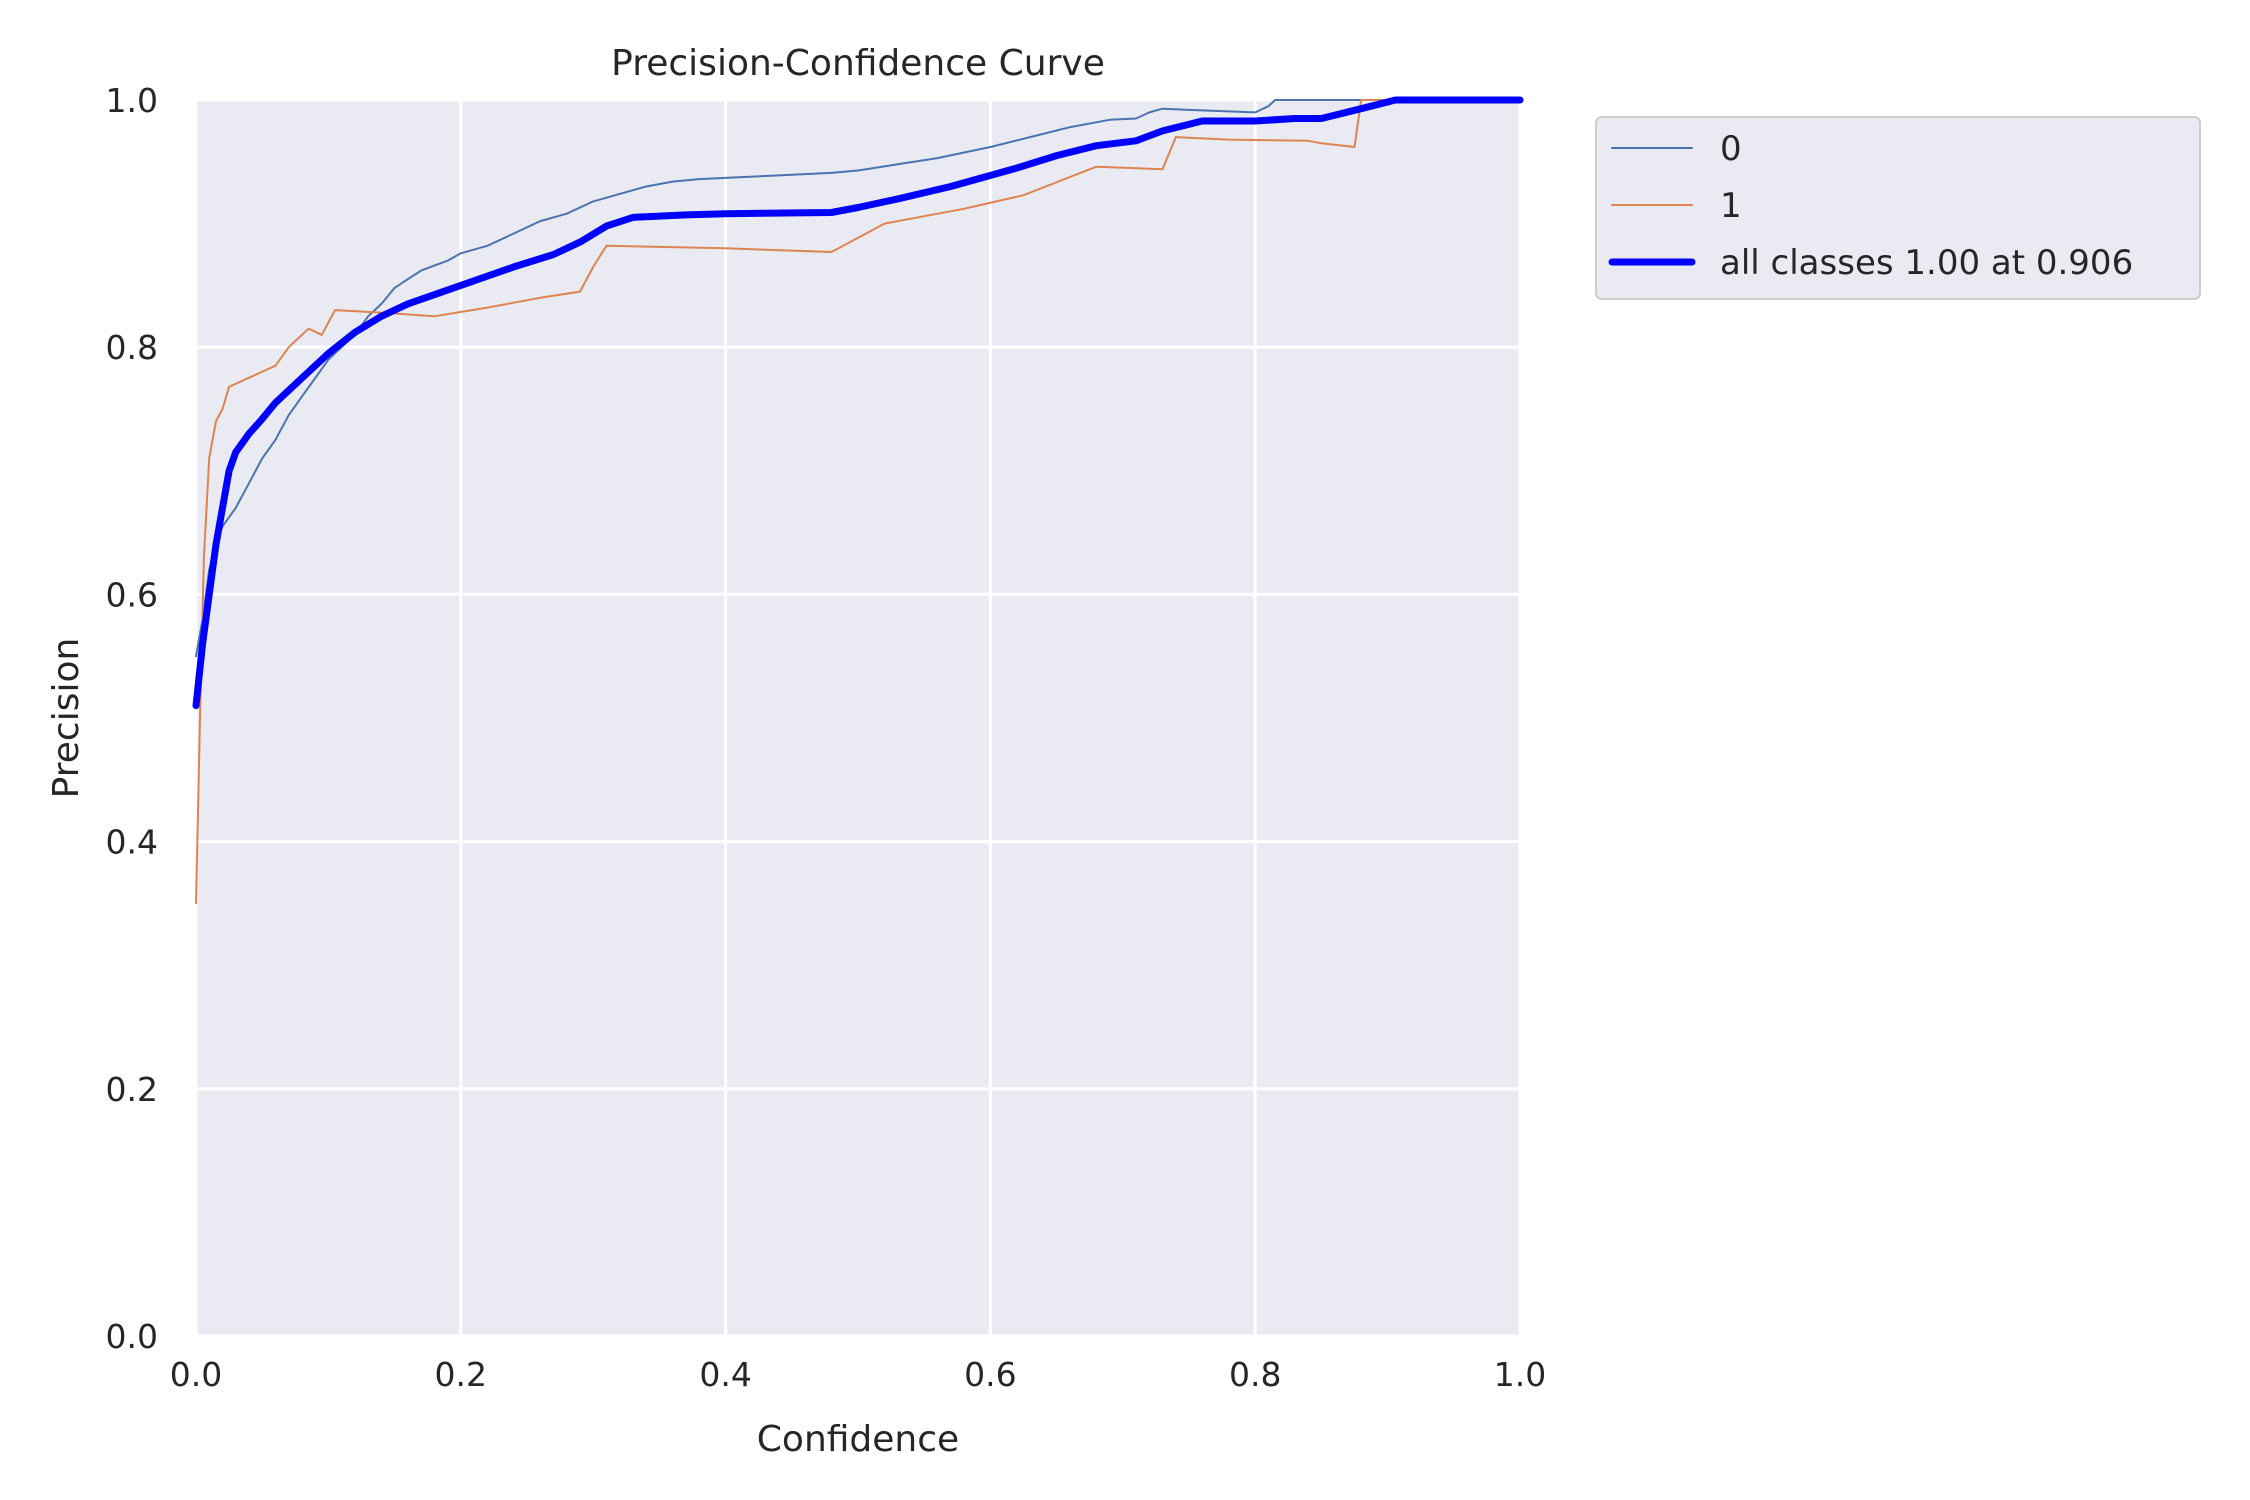  Describe the element at coordinates (990, 1374) in the screenshot. I see `x-tick-label: 0.6` at that location.